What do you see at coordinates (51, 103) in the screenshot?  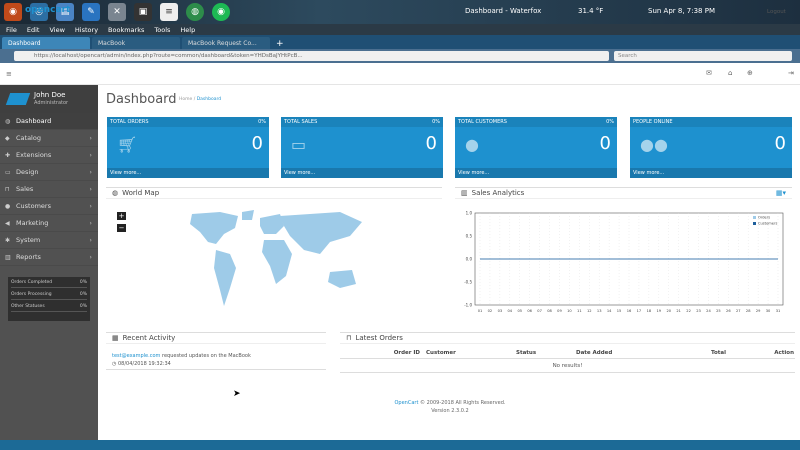 I see `profile-role: Administrator` at bounding box center [51, 103].